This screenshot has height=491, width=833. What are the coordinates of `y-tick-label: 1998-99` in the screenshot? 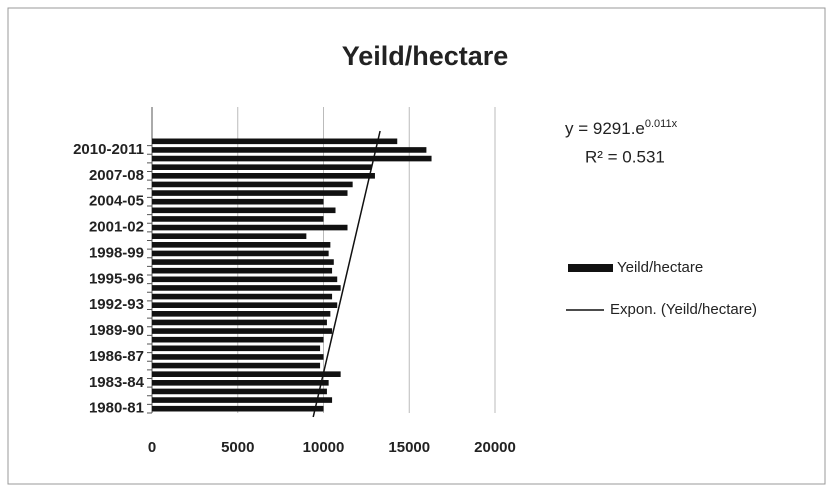 It's located at (116, 252).